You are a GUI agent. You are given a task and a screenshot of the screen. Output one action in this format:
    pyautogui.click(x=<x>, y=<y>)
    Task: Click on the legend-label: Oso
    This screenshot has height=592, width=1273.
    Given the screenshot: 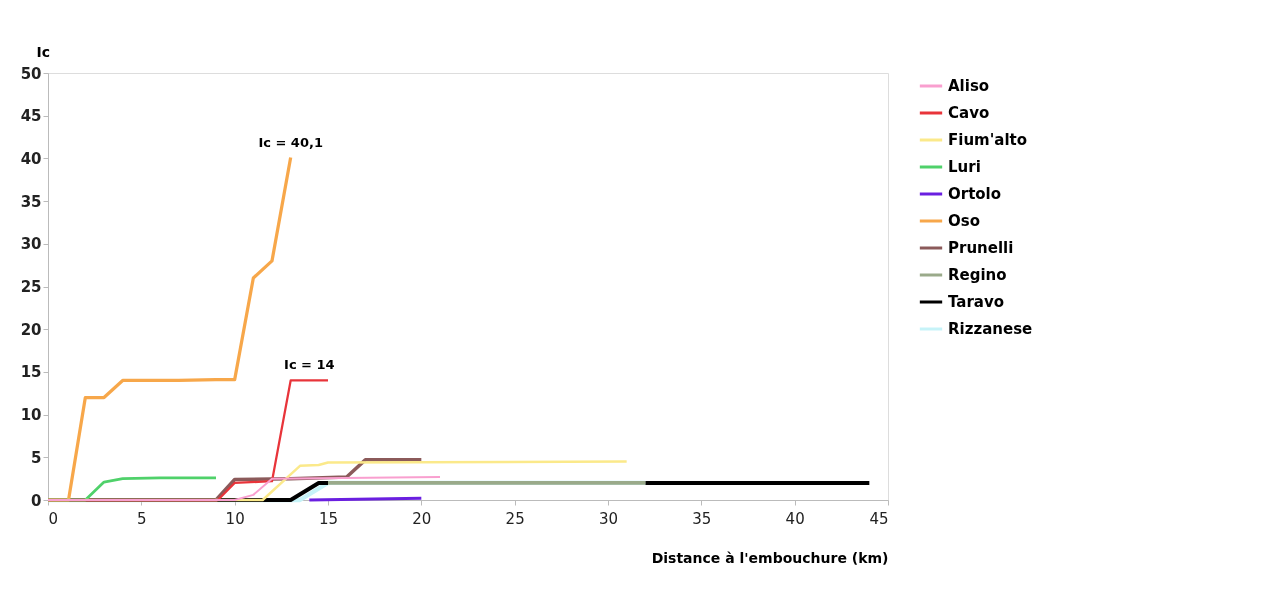 What is the action you would take?
    pyautogui.click(x=964, y=221)
    